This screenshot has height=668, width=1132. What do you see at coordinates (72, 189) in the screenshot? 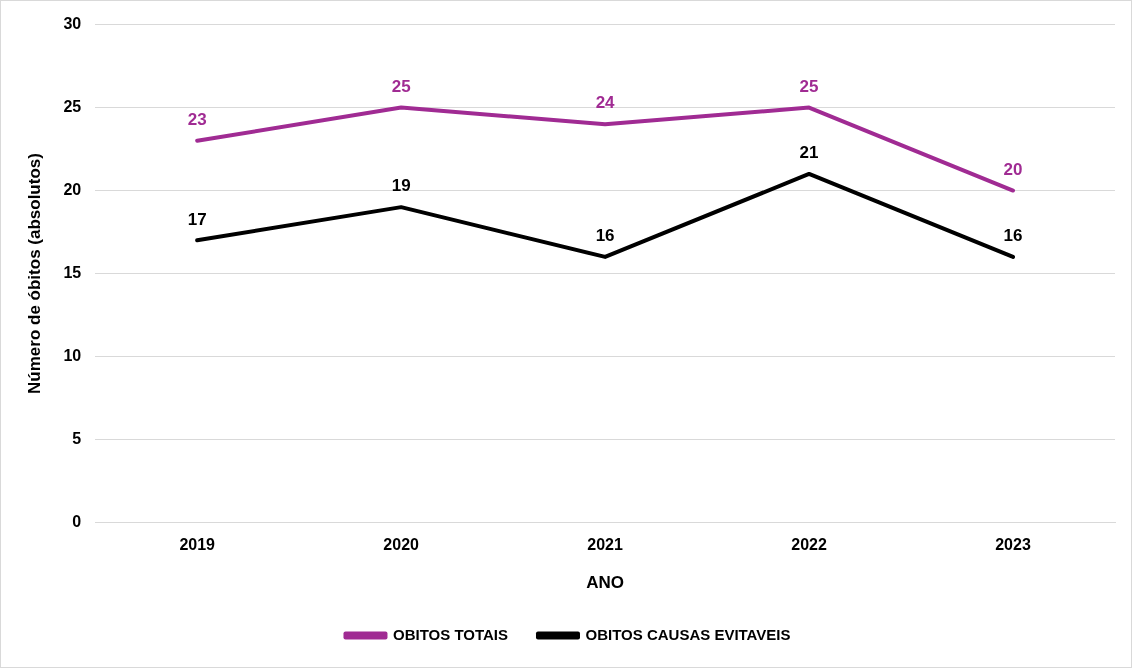
I see `y-tick-label: 20` at bounding box center [72, 189].